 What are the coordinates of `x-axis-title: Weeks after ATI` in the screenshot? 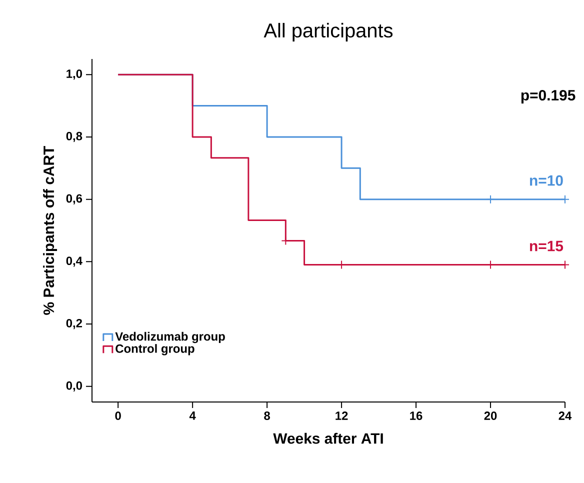 It's located at (328, 438).